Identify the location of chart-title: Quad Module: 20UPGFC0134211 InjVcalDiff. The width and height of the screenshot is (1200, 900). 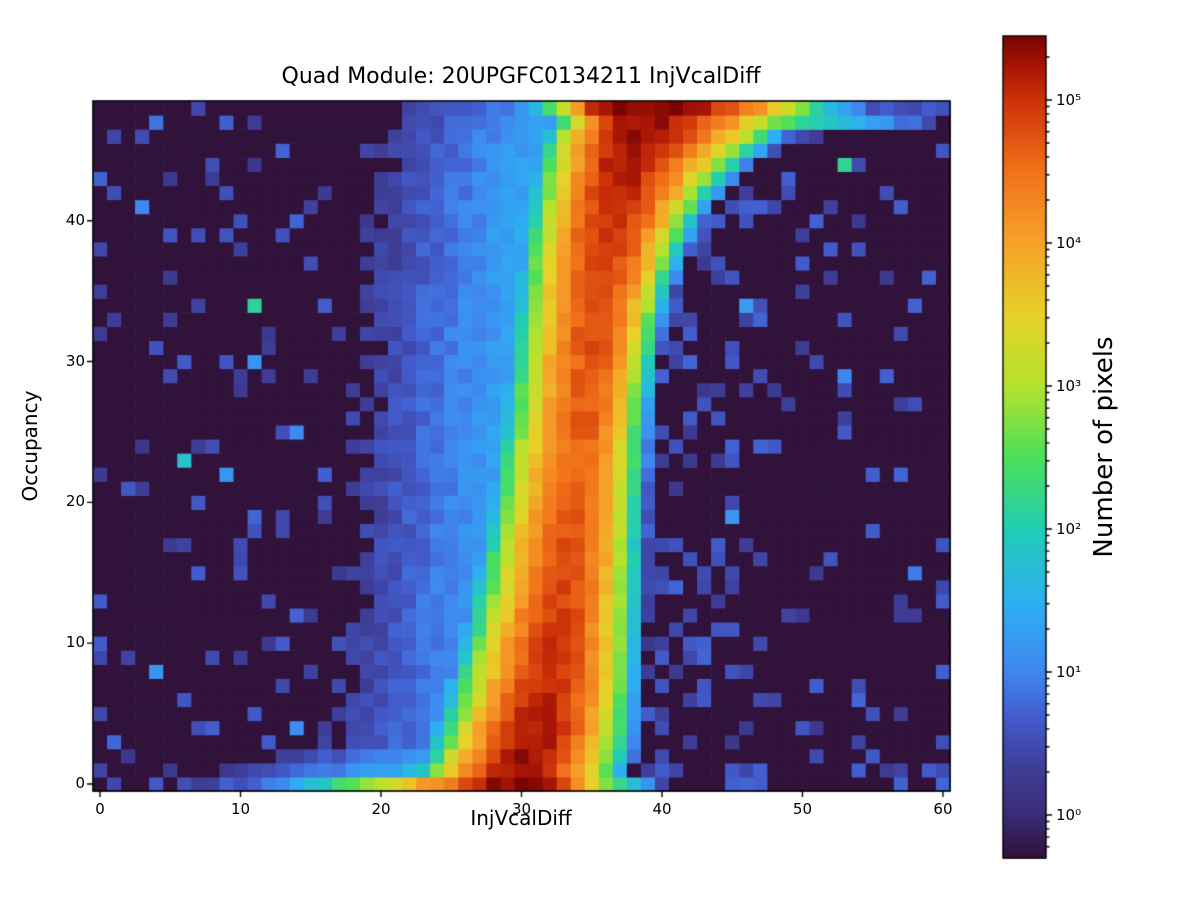
(521, 76).